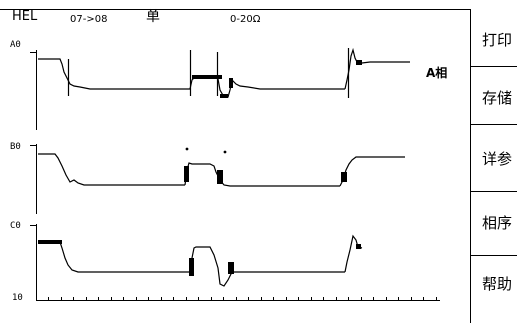  What do you see at coordinates (497, 98) in the screenshot?
I see `save-button: 存储` at bounding box center [497, 98].